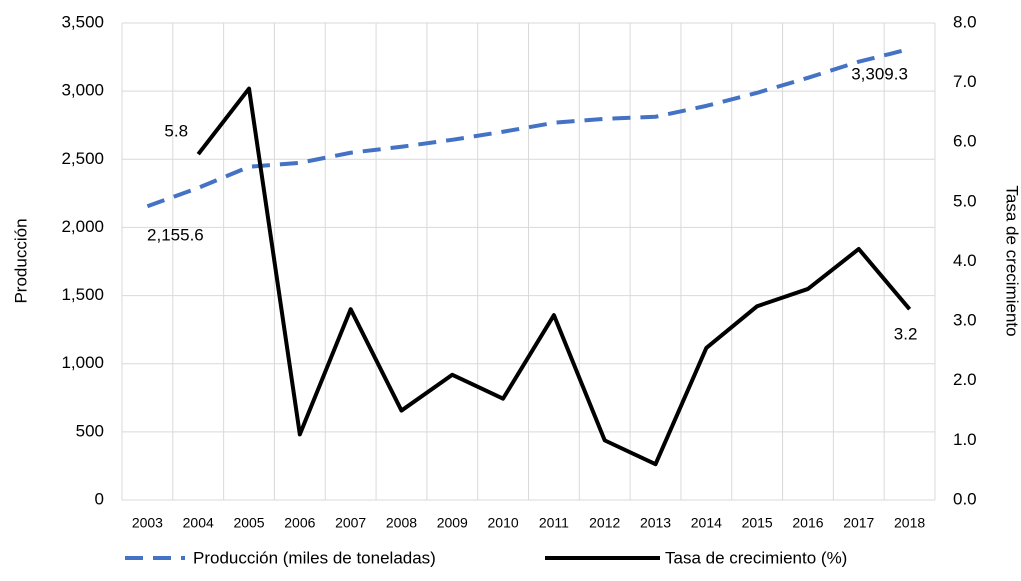  What do you see at coordinates (965, 21) in the screenshot?
I see `y2-tick-label: 8.0` at bounding box center [965, 21].